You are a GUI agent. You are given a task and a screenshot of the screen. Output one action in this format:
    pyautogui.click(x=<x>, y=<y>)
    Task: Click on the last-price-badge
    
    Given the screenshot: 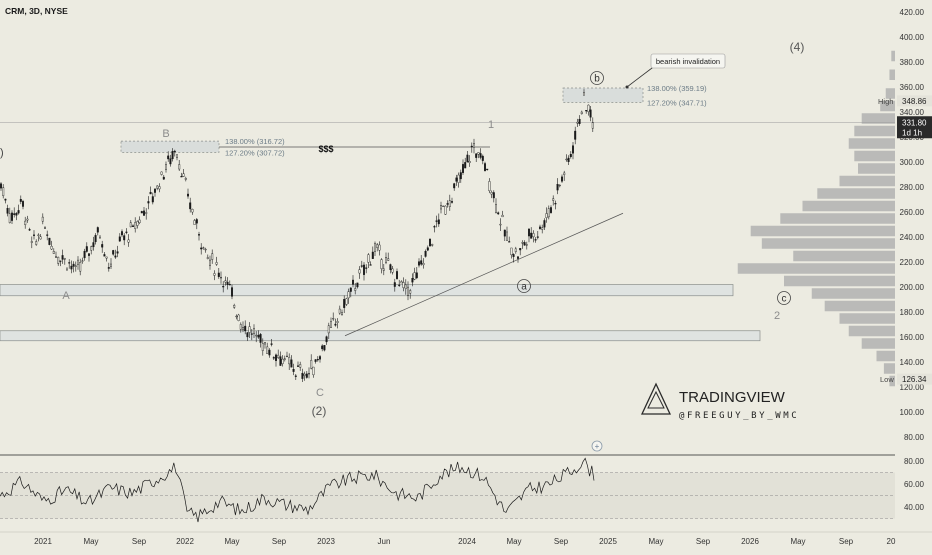 What is the action you would take?
    pyautogui.click(x=914, y=127)
    